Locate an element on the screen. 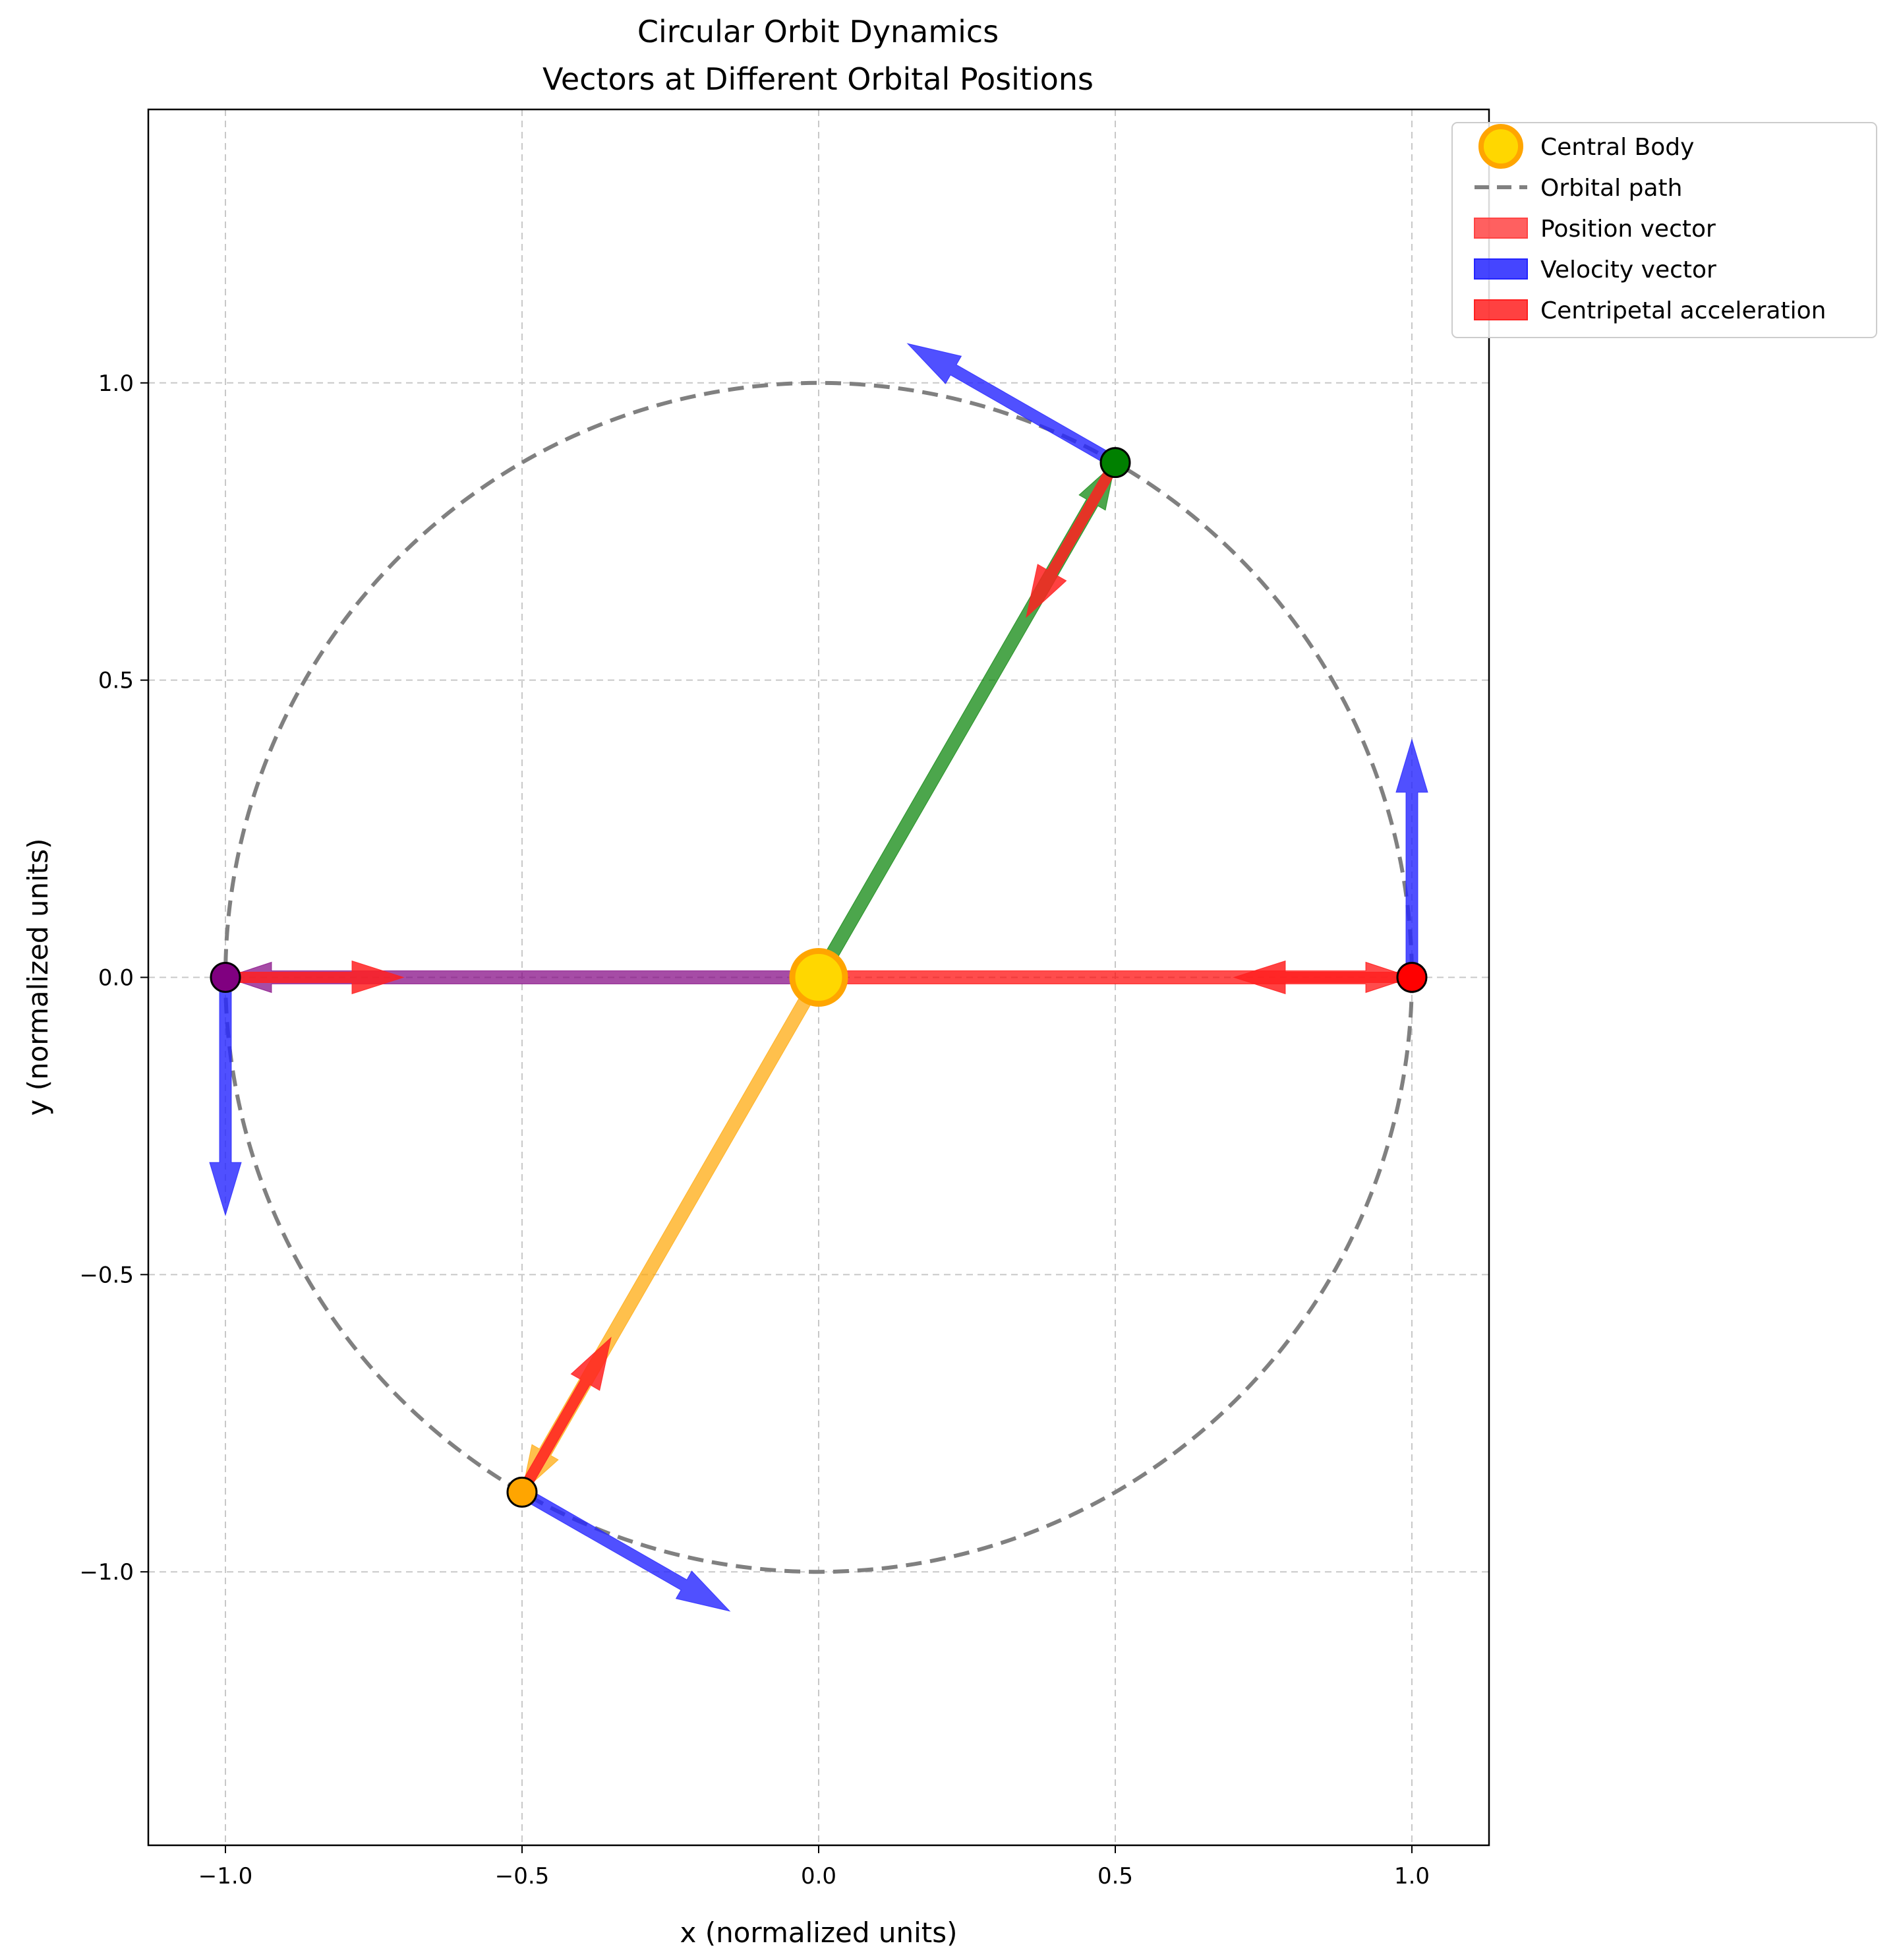 The height and width of the screenshot is (1960, 1899). chart-title: Circular Orbit Dynamics is located at coordinates (818, 31).